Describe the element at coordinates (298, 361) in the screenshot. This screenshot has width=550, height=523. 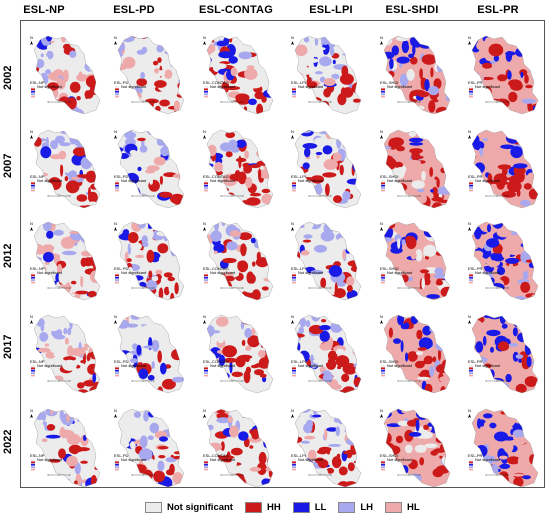
I see `mini-legend-title: ESL-LPI` at that location.